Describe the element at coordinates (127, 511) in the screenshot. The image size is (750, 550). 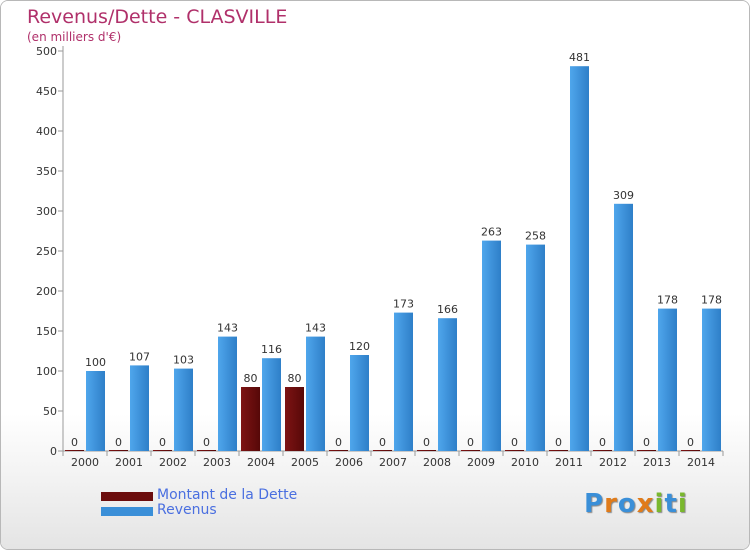
I see `legend-swatch-revenus` at that location.